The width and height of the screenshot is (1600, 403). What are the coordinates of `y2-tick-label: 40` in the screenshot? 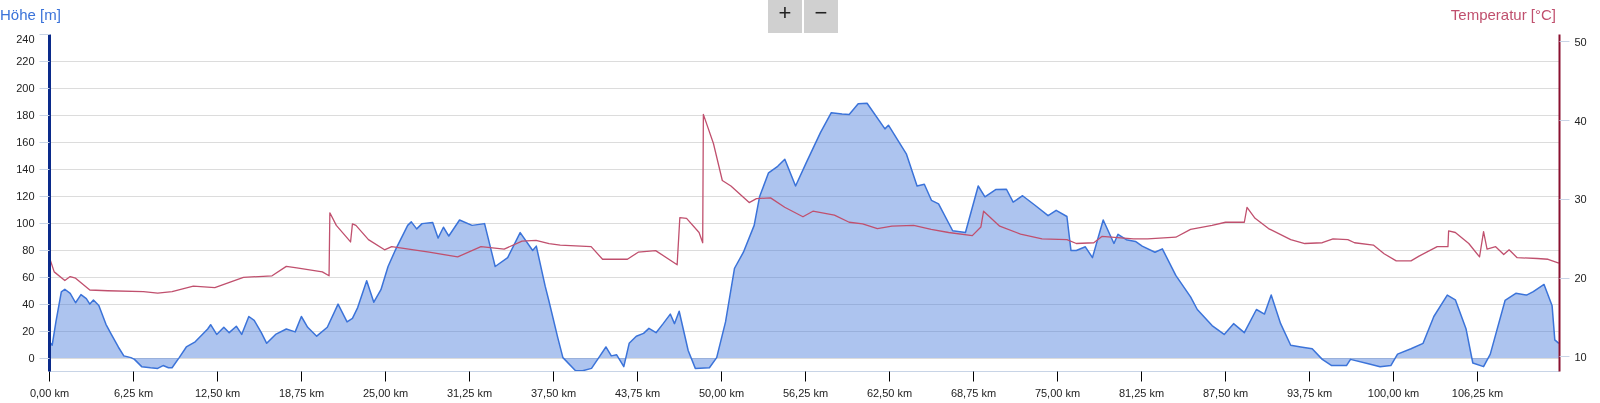 It's located at (1580, 120).